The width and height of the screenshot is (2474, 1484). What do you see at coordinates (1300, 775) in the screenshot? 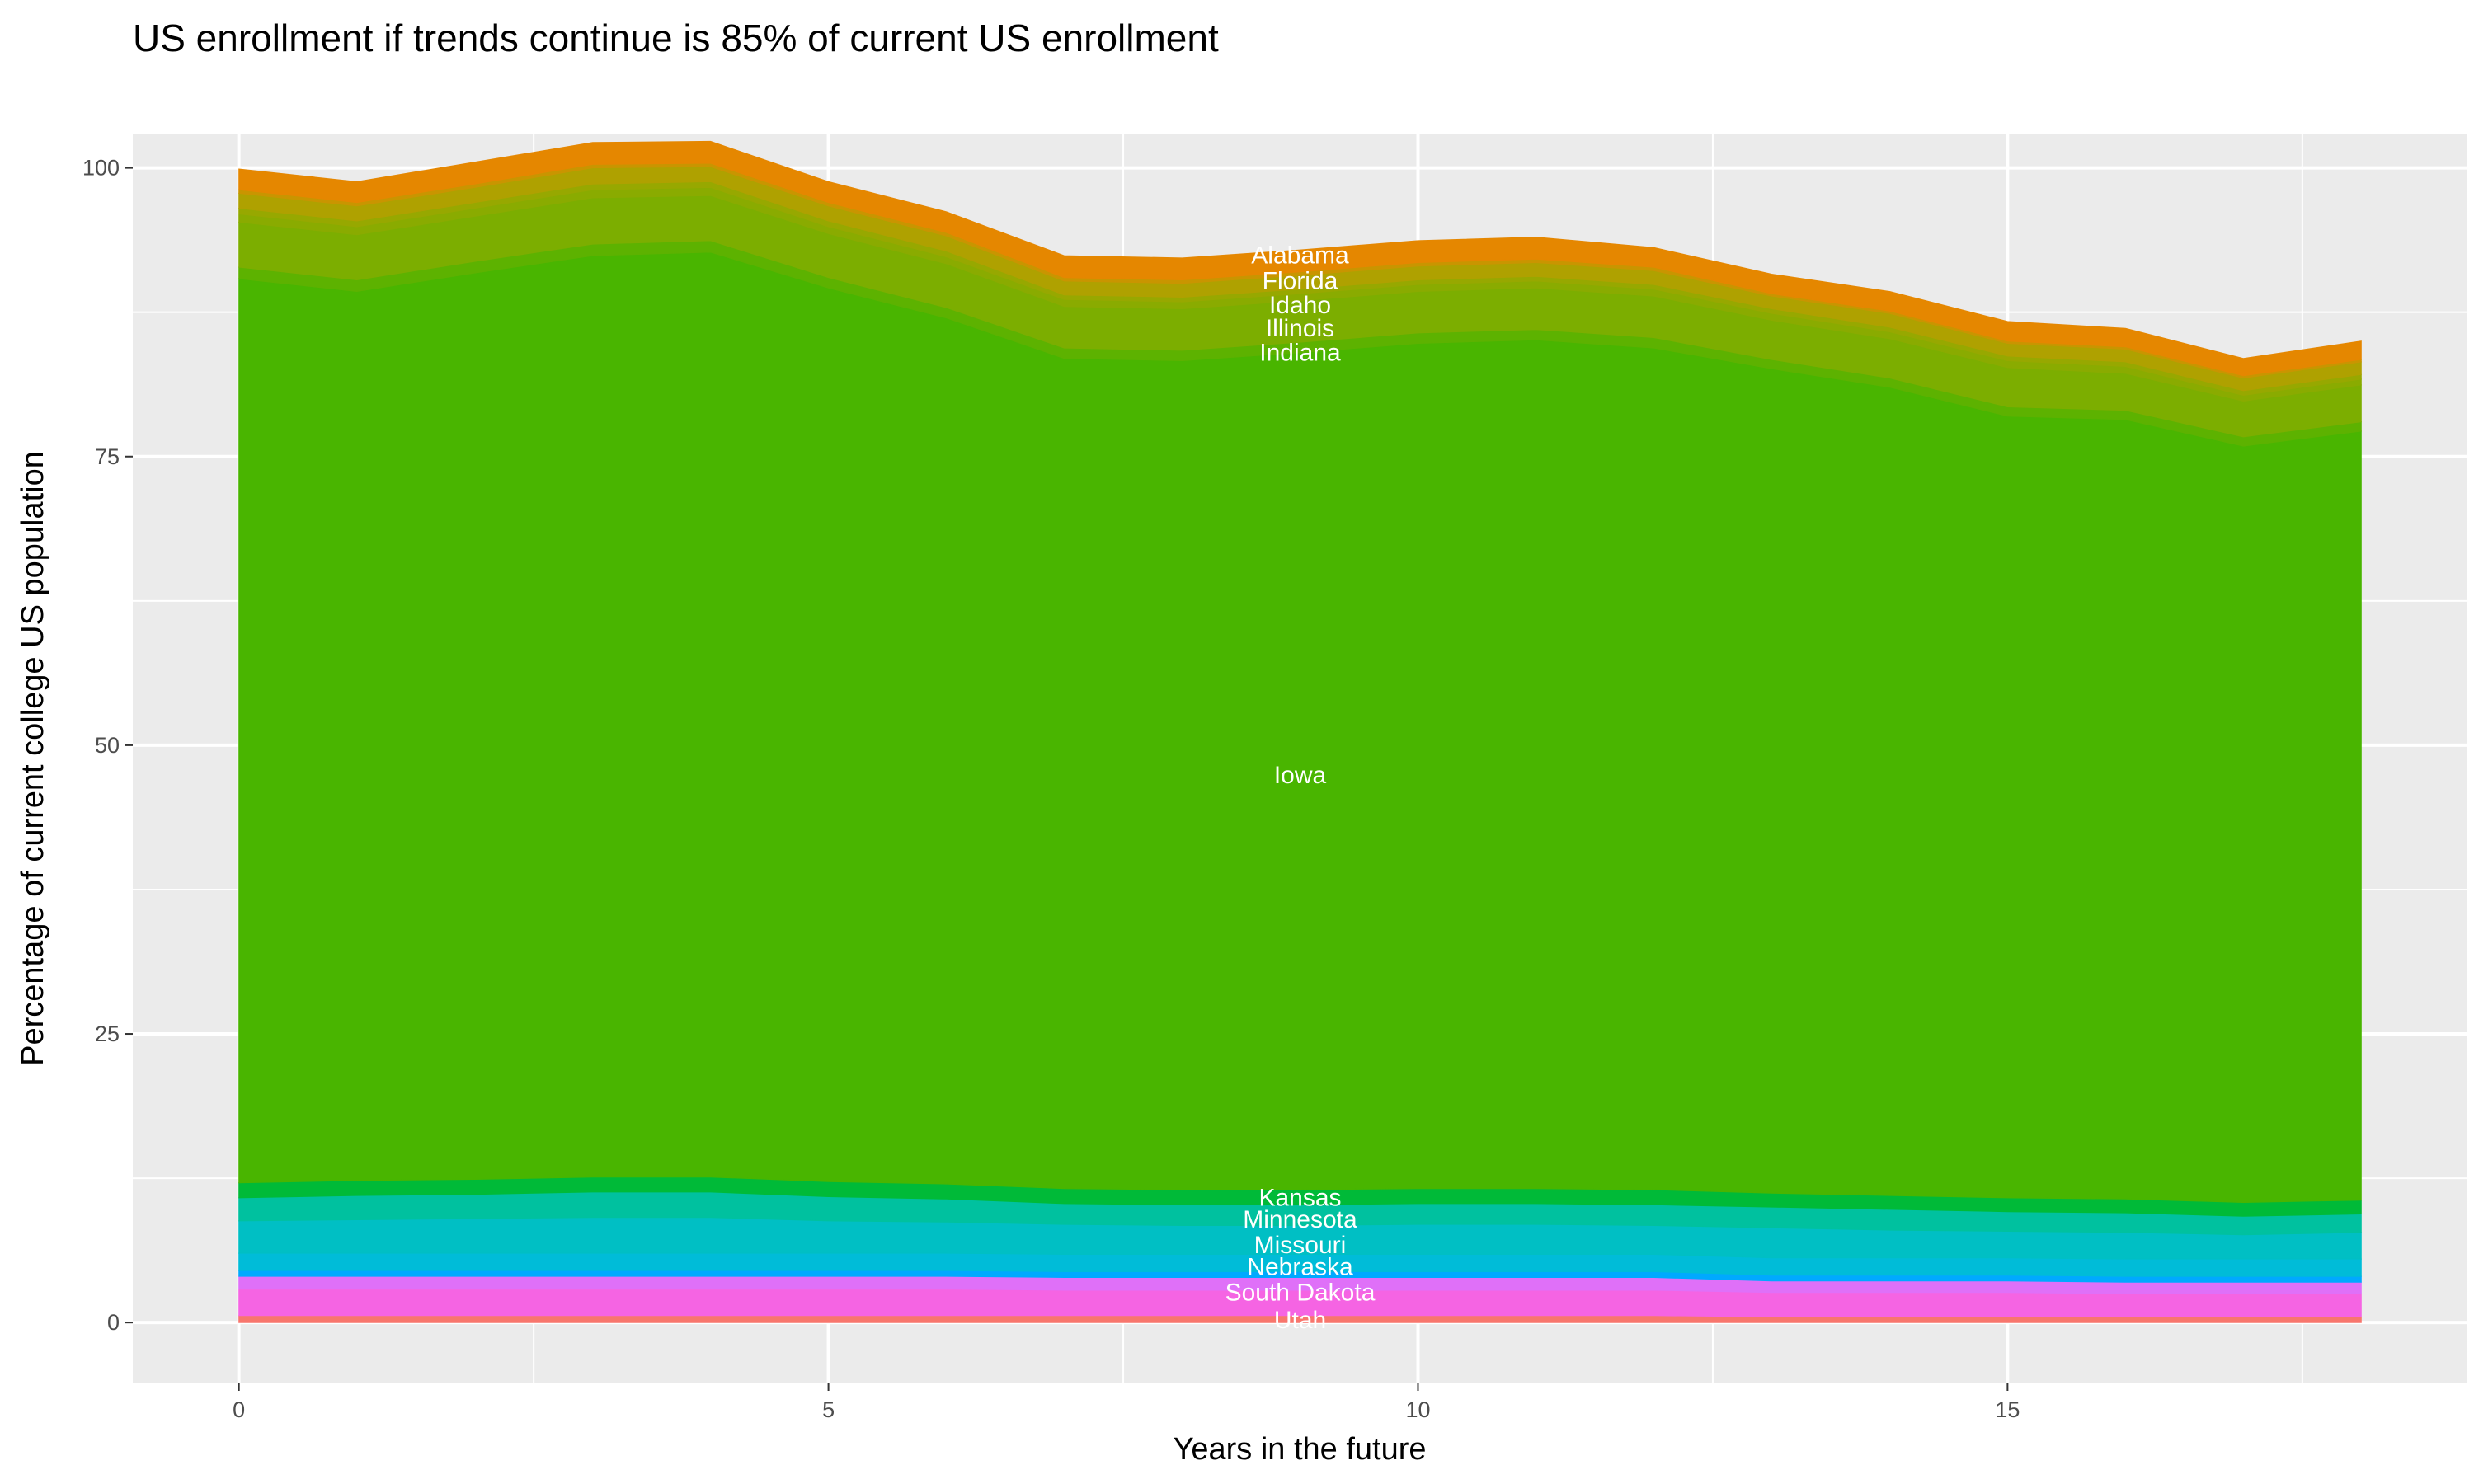
I see `area-label: Iowa` at bounding box center [1300, 775].